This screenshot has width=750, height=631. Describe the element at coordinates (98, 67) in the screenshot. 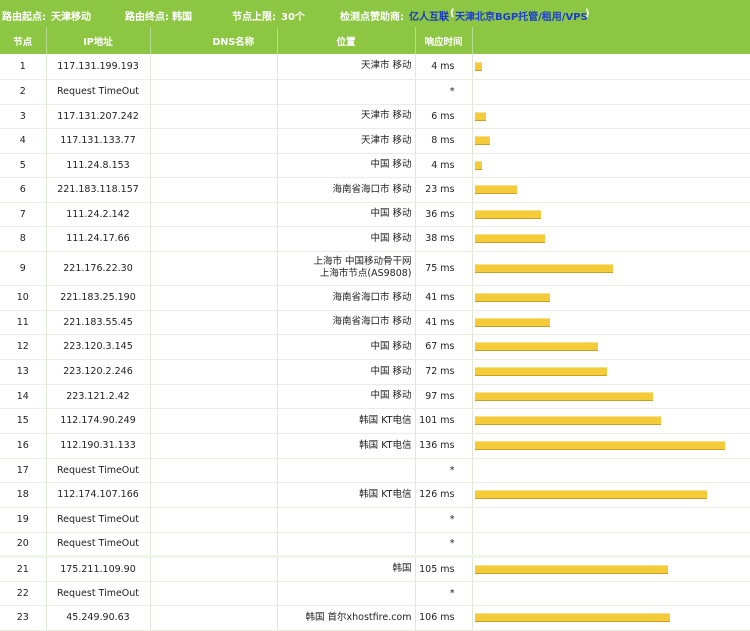

I see `ip-cell: 117.131.199.193` at that location.